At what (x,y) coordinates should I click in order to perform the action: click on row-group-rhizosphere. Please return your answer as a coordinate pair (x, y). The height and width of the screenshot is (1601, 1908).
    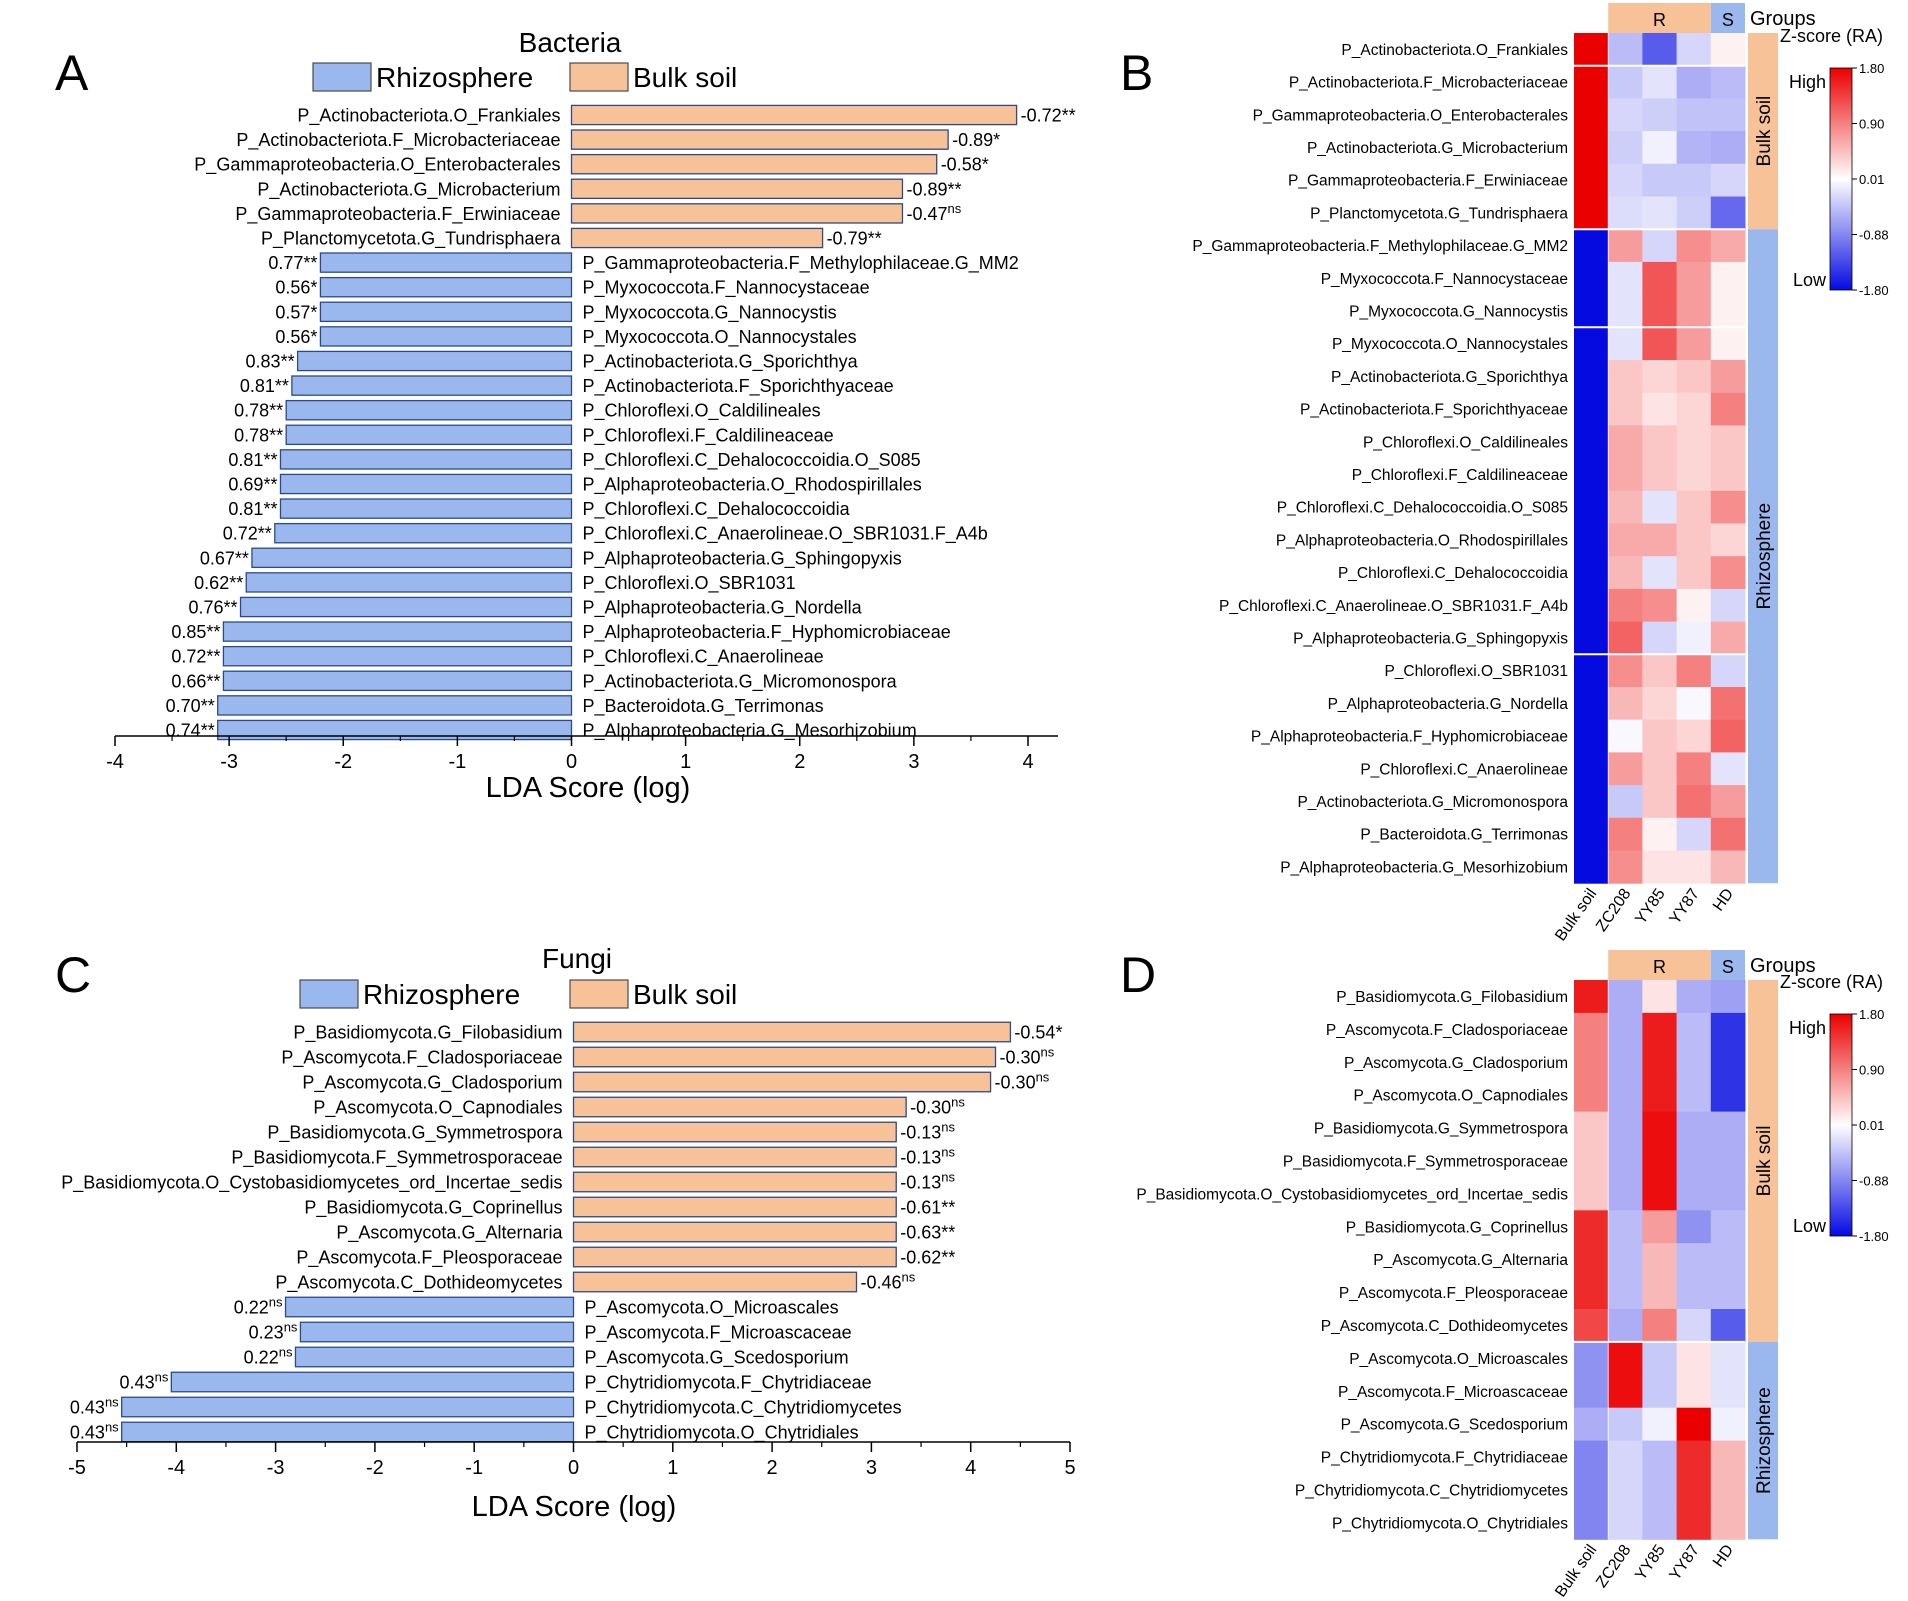
    Looking at the image, I should click on (1763, 1440).